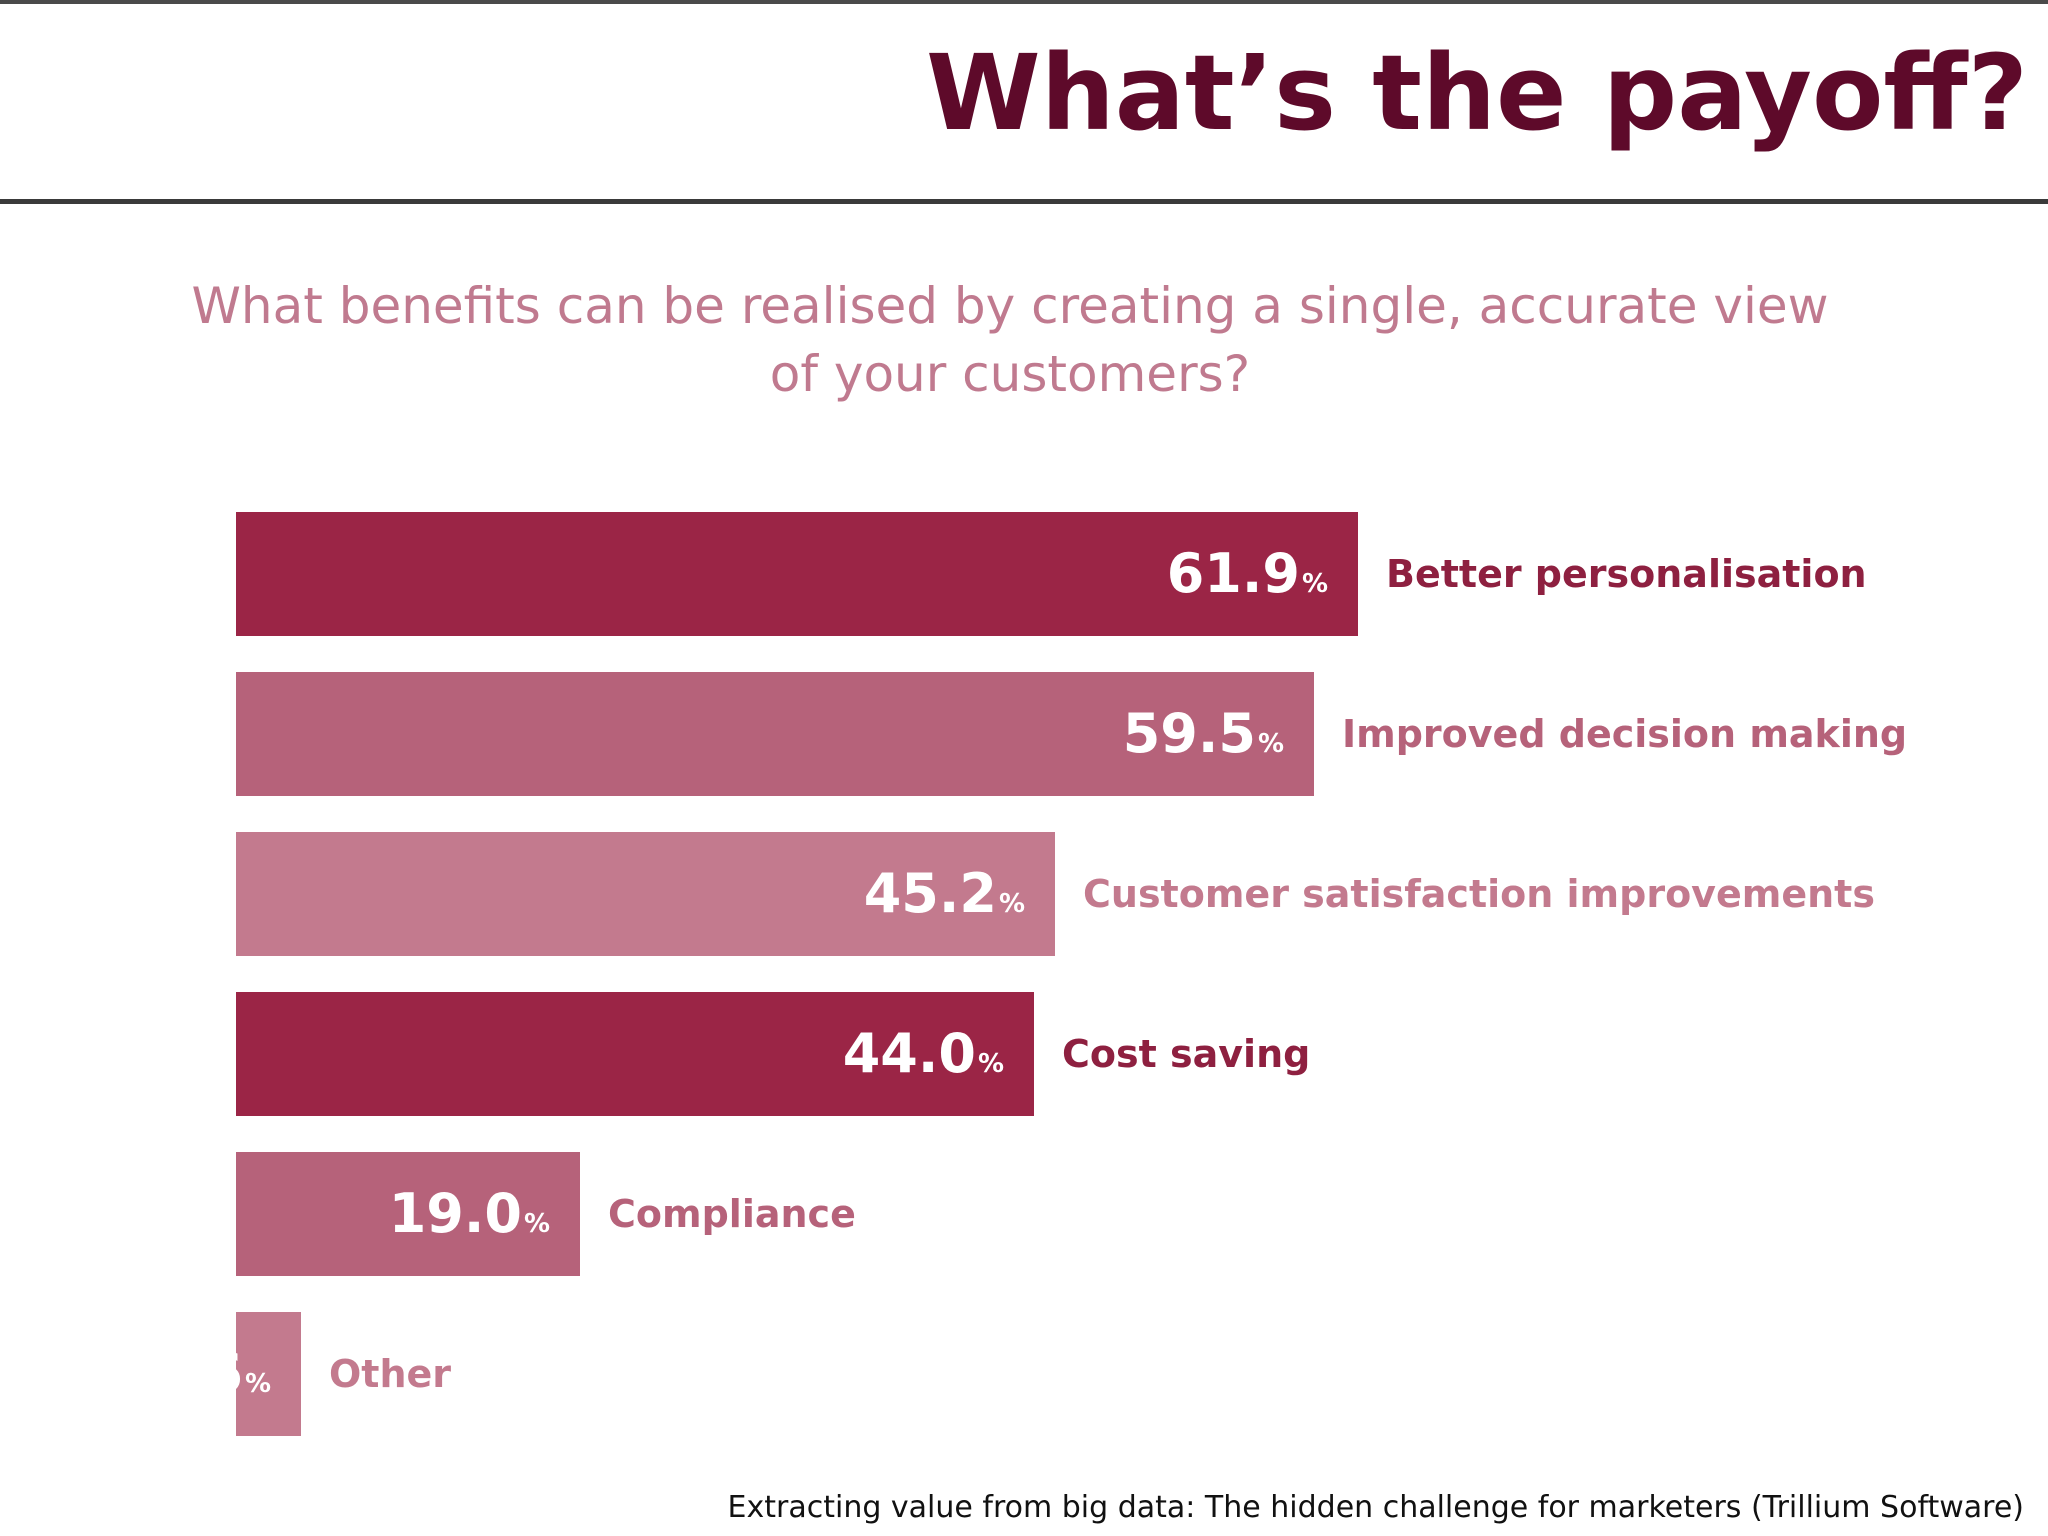  I want to click on category-label: Cost saving, so click(1186, 1054).